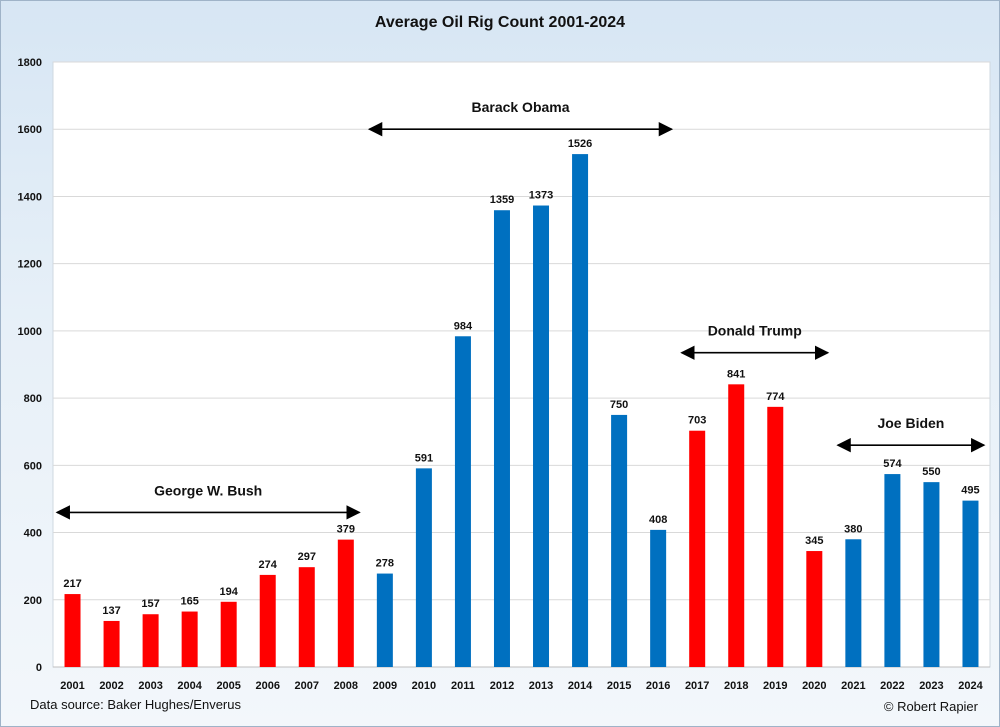 This screenshot has height=727, width=1000. I want to click on data-label-2014: 1526, so click(580, 144).